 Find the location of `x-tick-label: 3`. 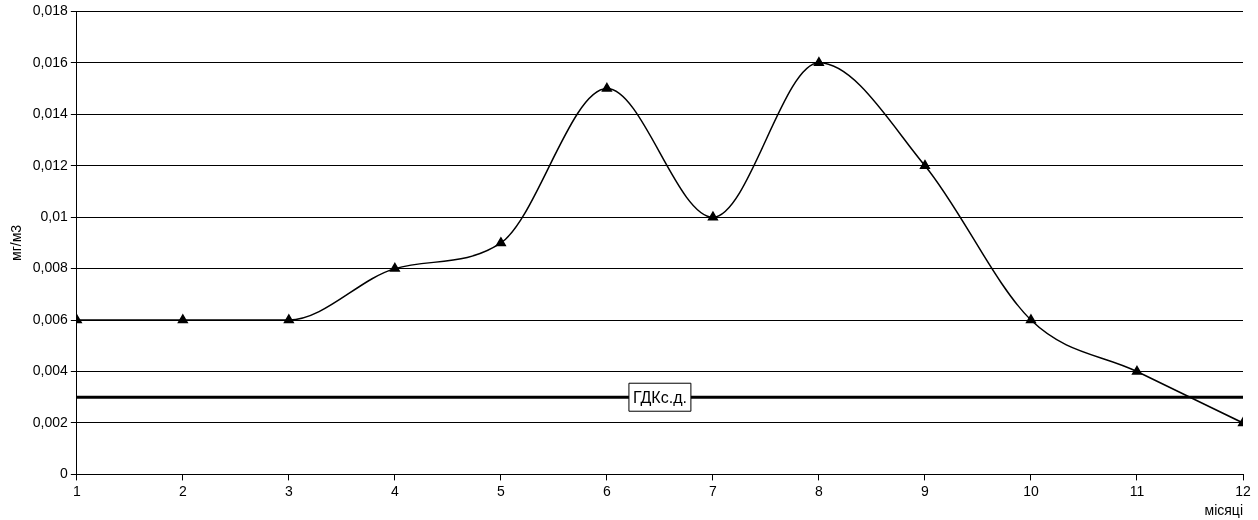

x-tick-label: 3 is located at coordinates (288, 490).